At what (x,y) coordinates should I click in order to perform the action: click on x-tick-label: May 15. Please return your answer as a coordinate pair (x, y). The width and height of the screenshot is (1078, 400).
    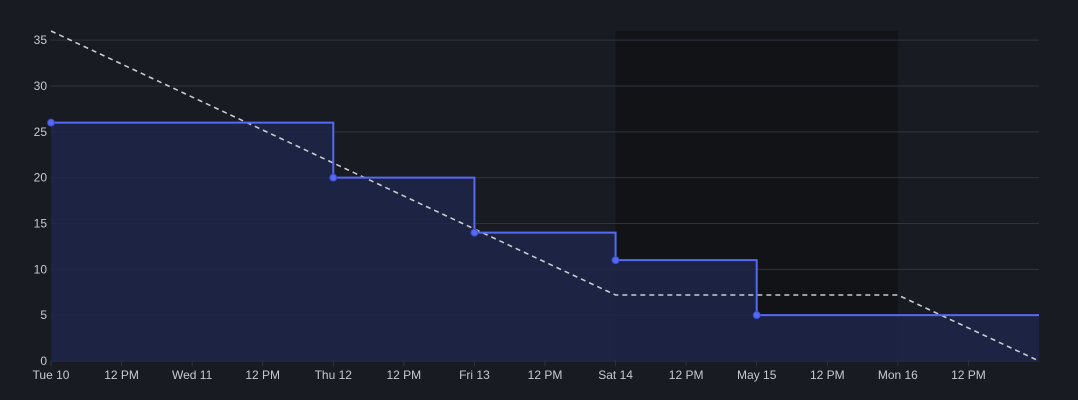
    Looking at the image, I should click on (757, 375).